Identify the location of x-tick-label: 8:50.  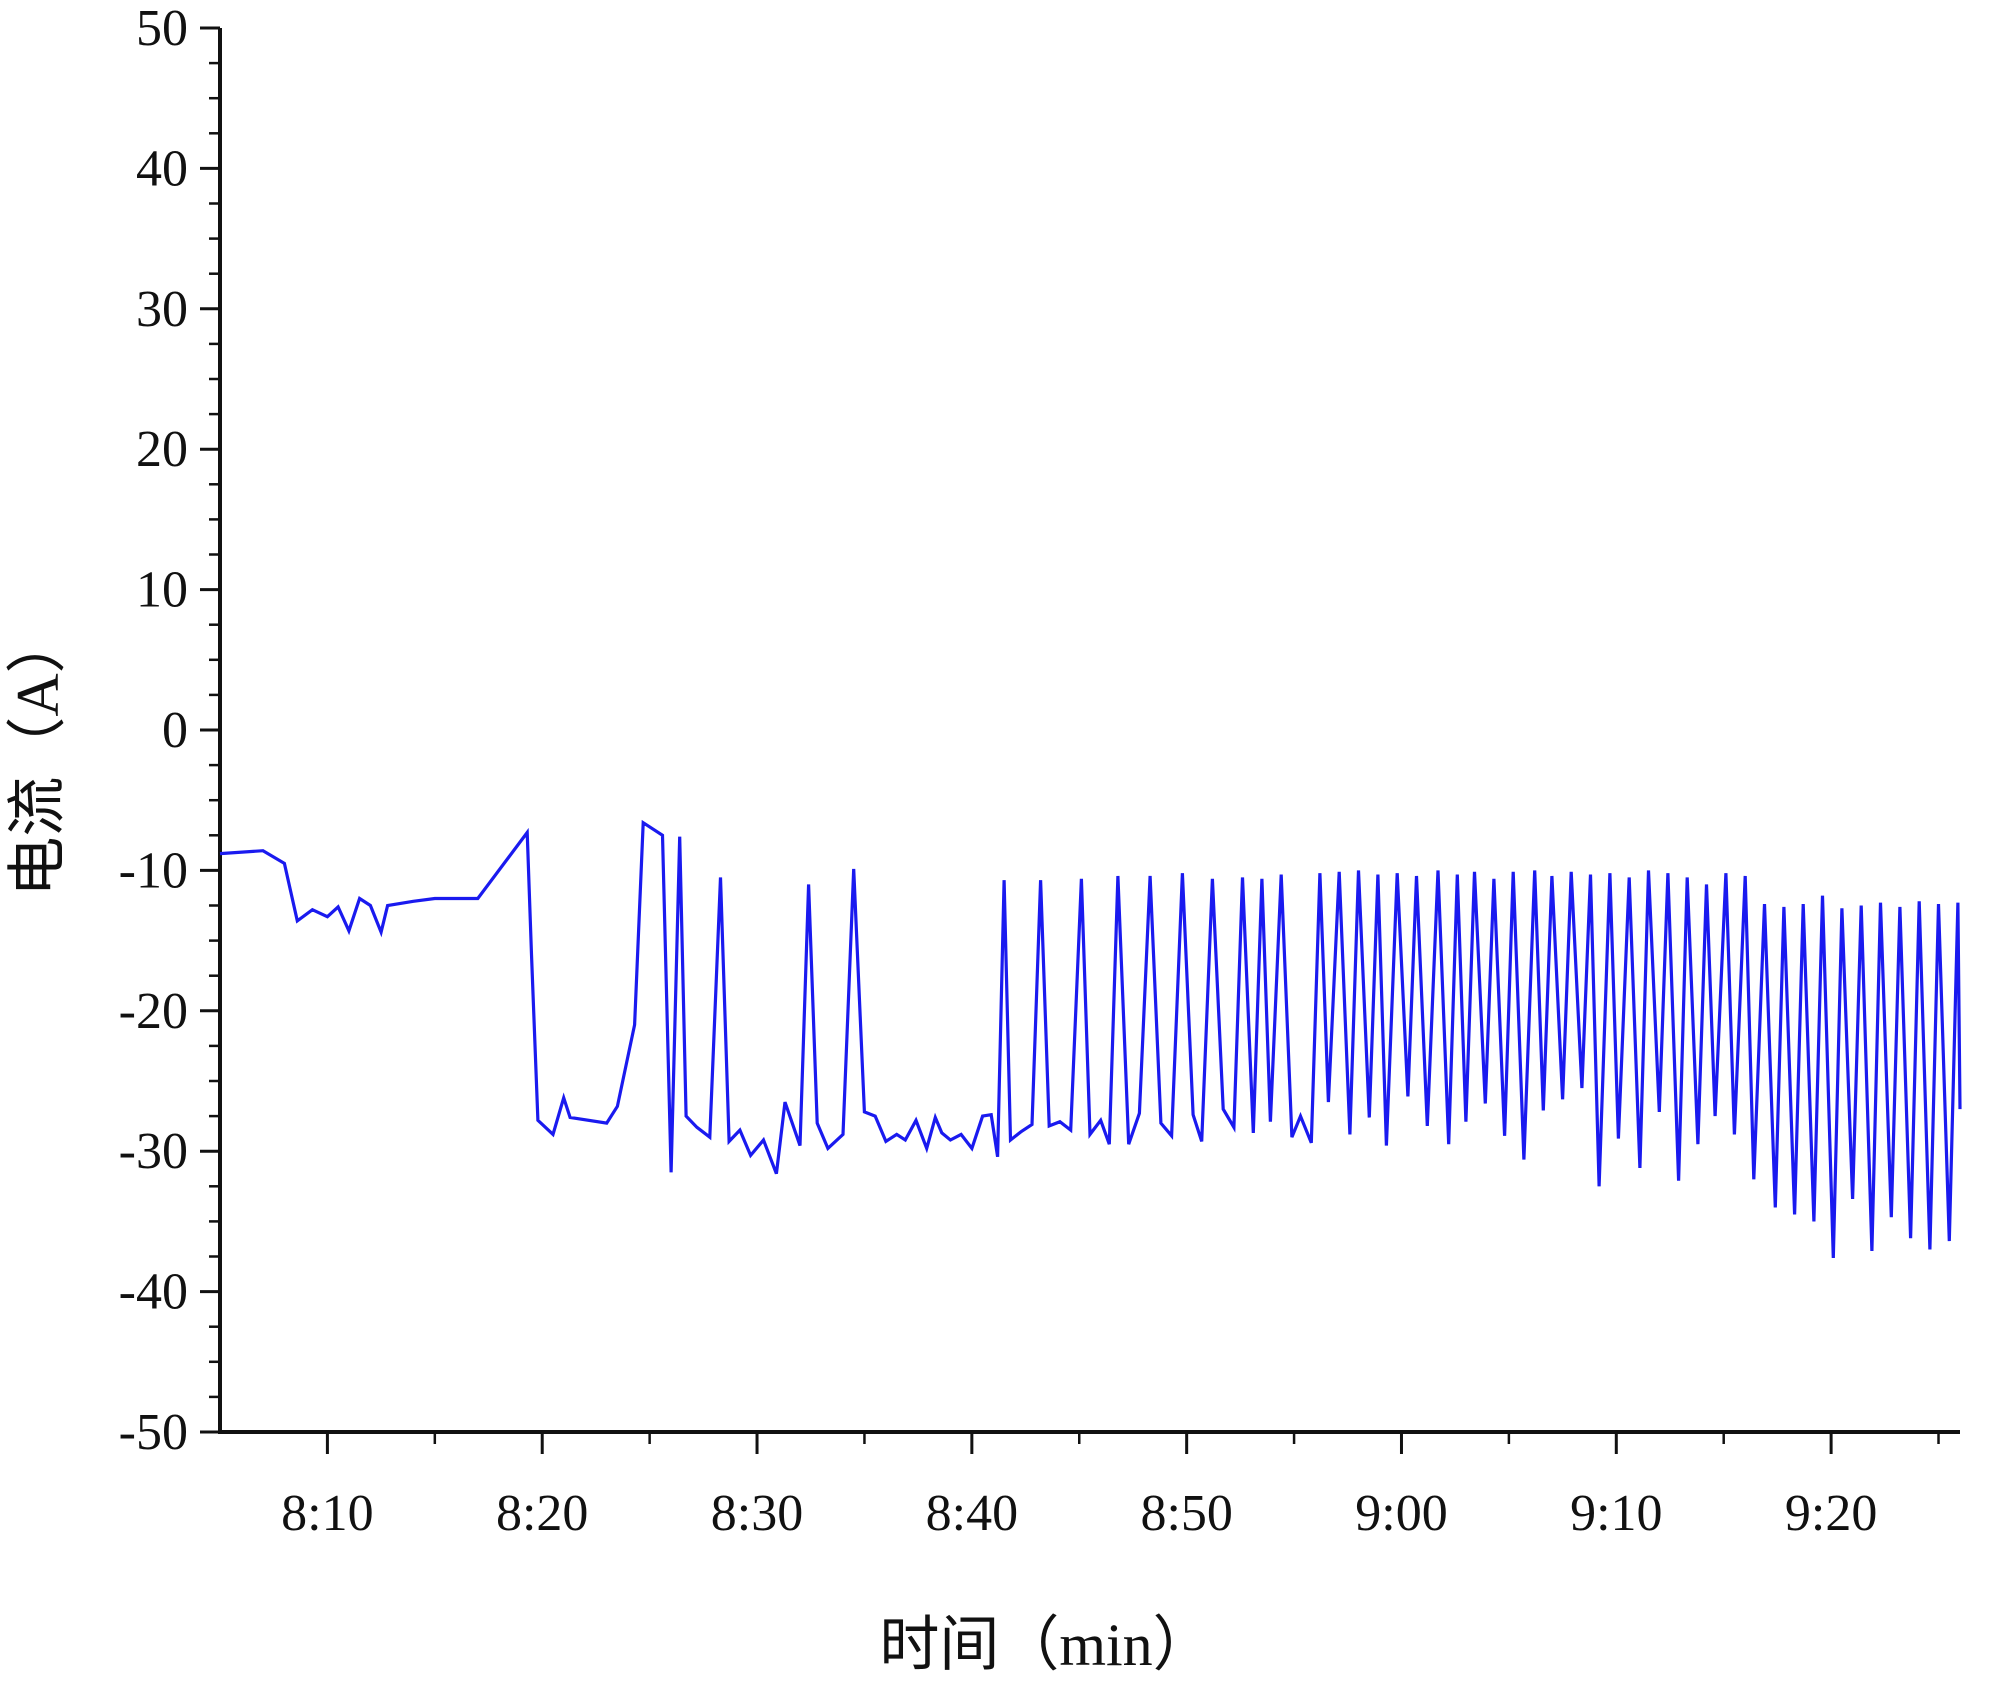
(1186, 1513).